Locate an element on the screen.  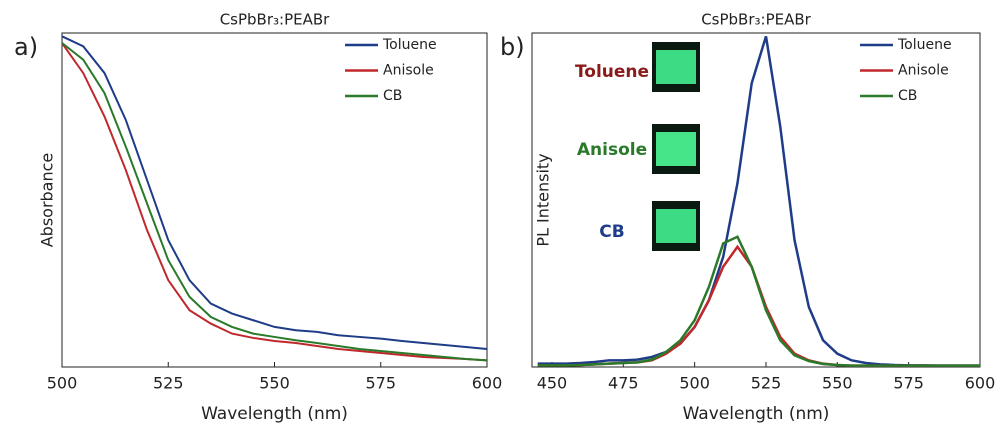
y-axis-label: PL Intensity is located at coordinates (543, 199).